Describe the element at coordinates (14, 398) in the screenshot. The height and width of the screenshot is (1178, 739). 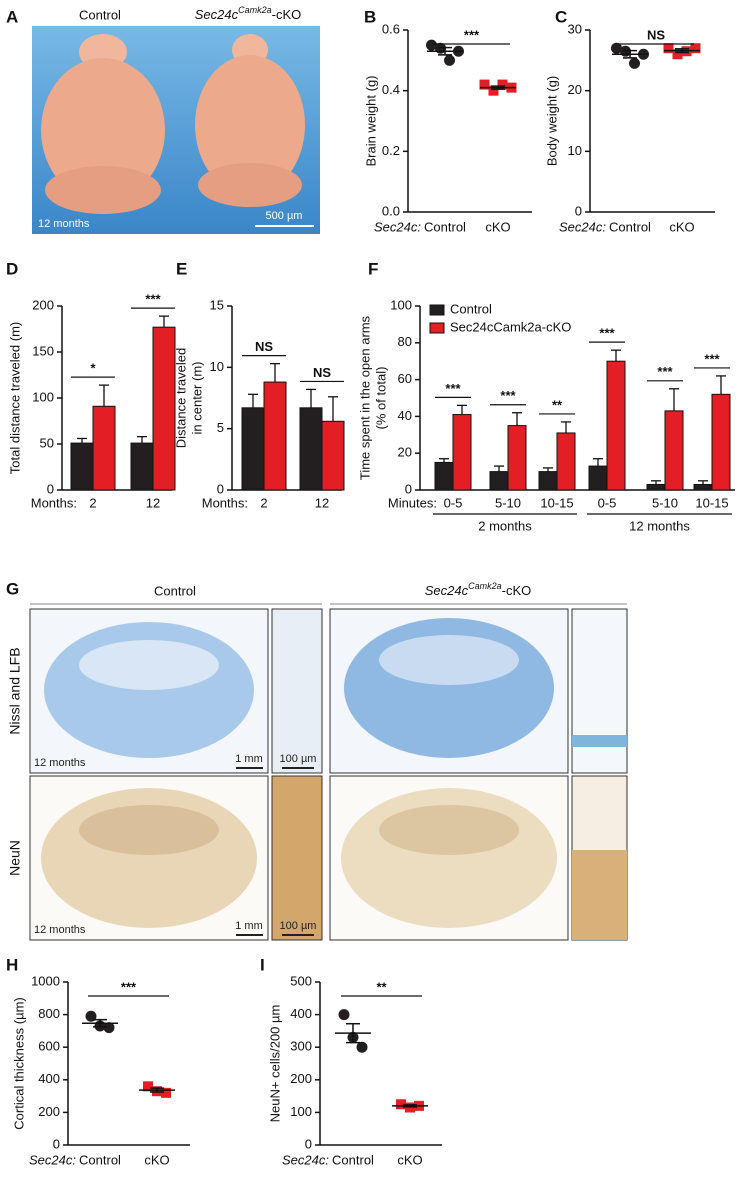
I see `y-axis-label: Total distance traveled (m)` at that location.